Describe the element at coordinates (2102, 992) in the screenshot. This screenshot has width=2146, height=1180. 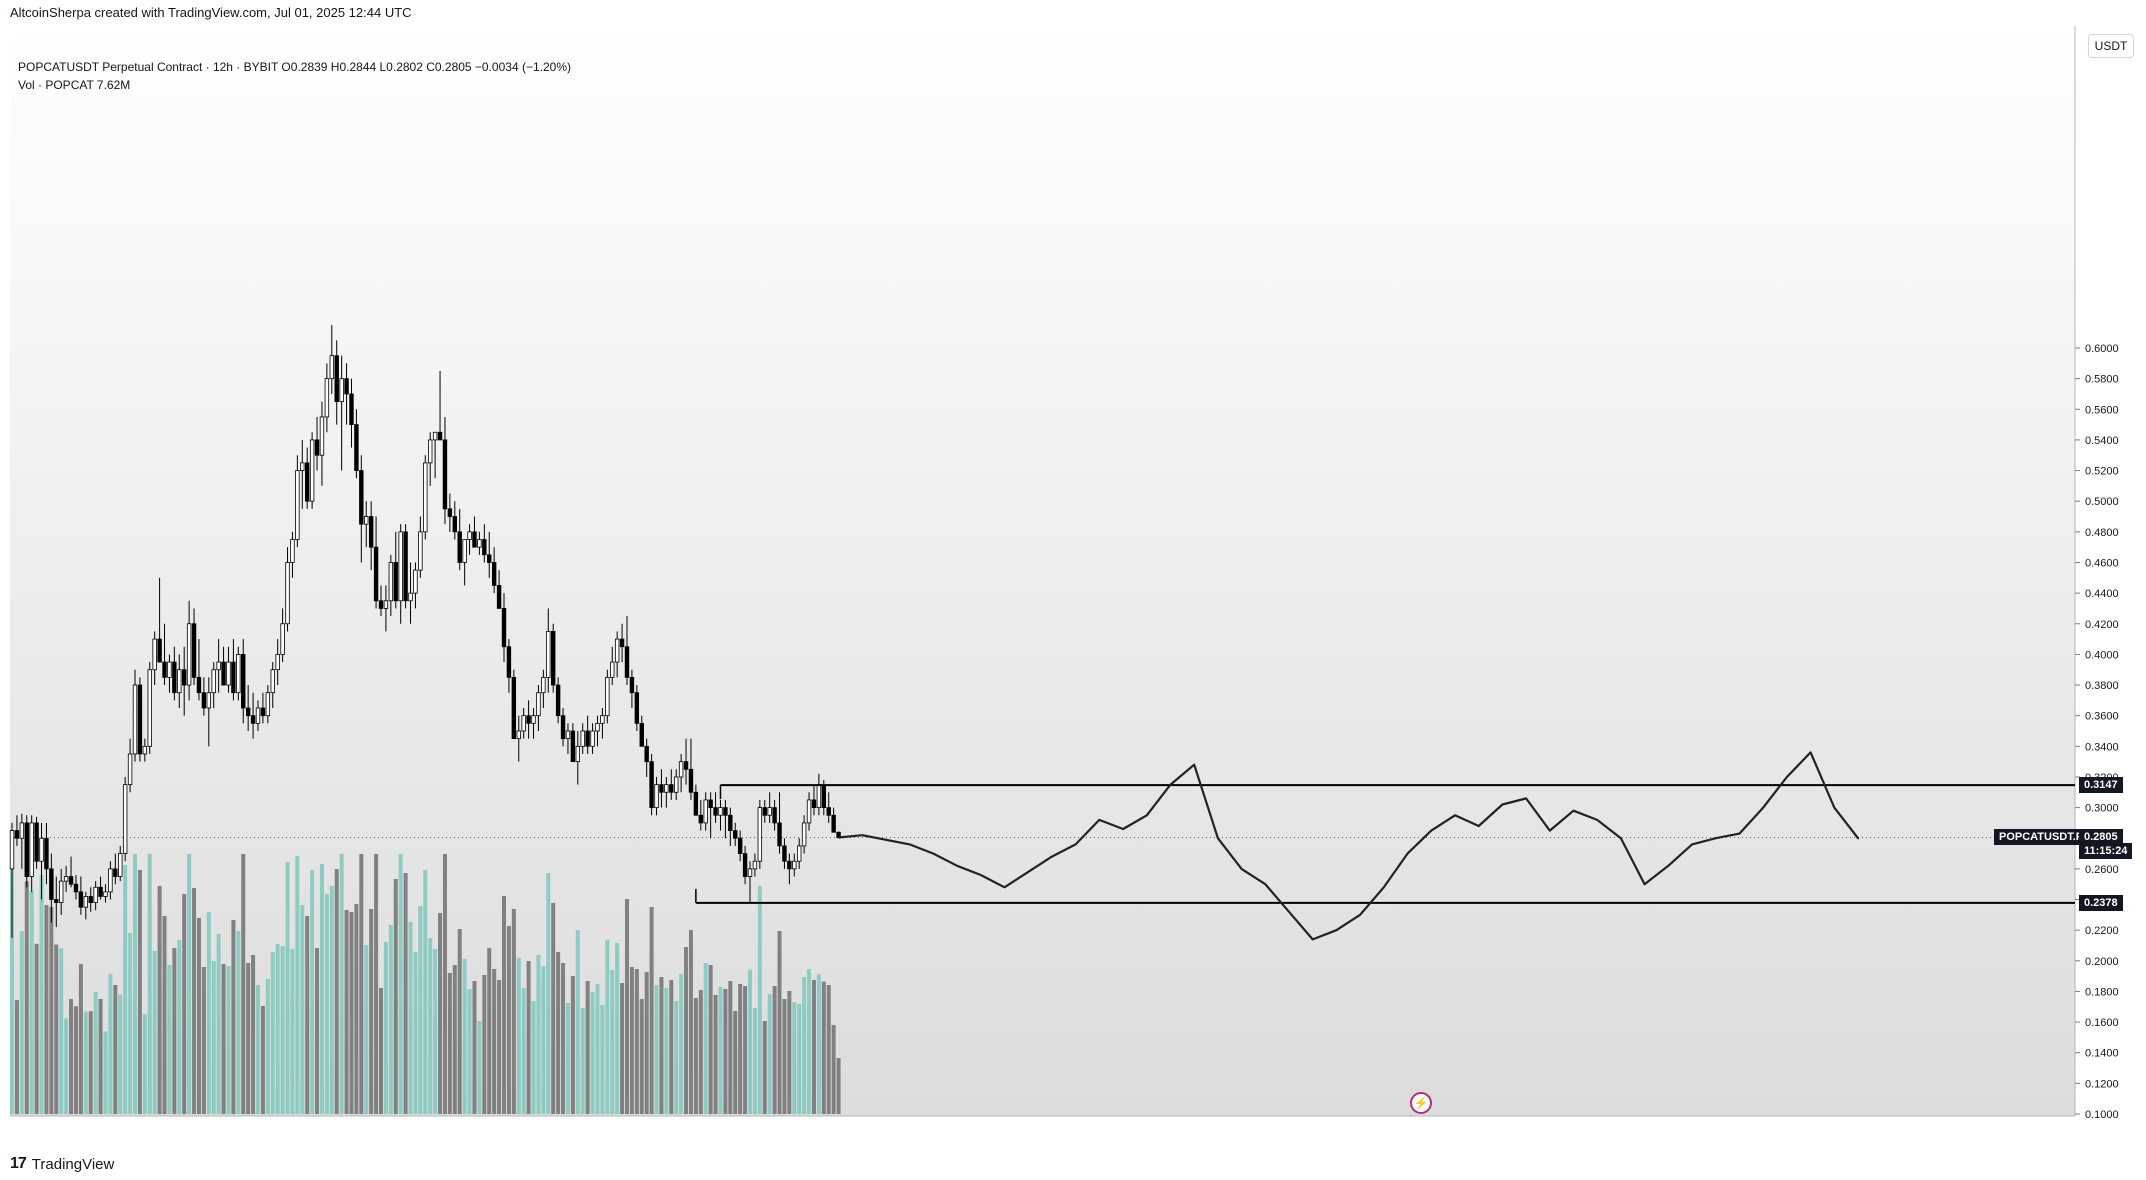
I see `price-tick-label: 0.1800` at that location.